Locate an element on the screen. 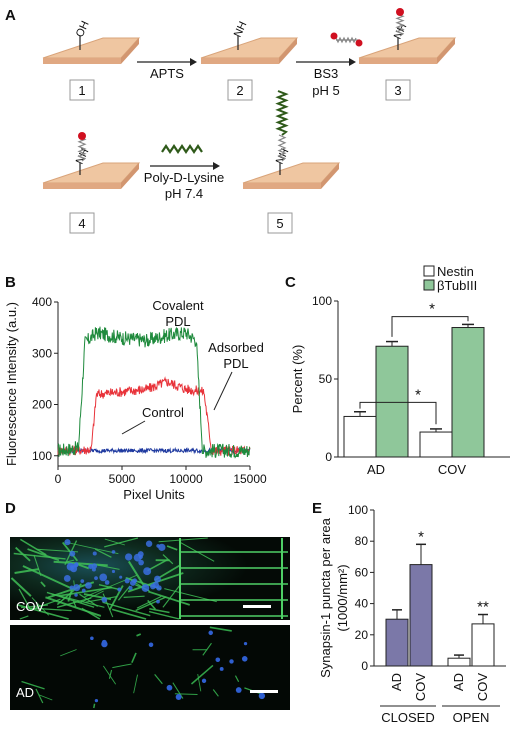 This screenshot has width=512, height=729. cov-neurite-network is located at coordinates (149, 578).